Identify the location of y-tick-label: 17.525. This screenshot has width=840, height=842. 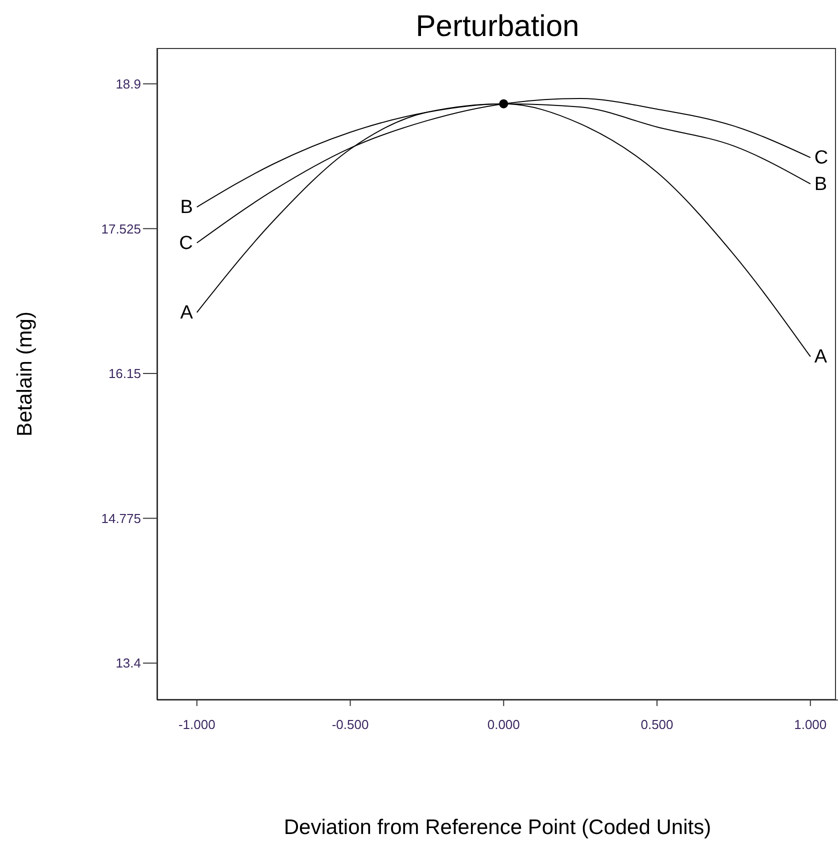
(121, 228).